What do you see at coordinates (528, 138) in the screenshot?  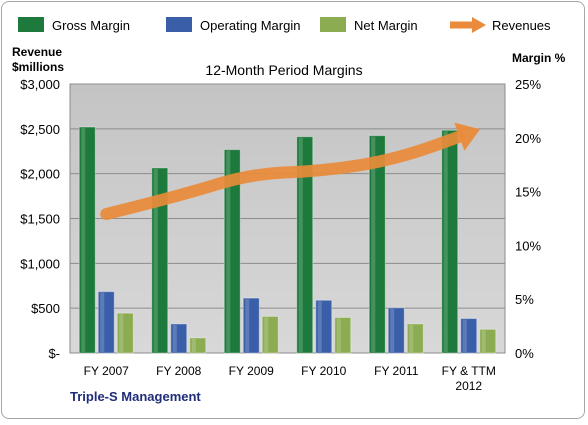 I see `right-tick-label: 20%` at bounding box center [528, 138].